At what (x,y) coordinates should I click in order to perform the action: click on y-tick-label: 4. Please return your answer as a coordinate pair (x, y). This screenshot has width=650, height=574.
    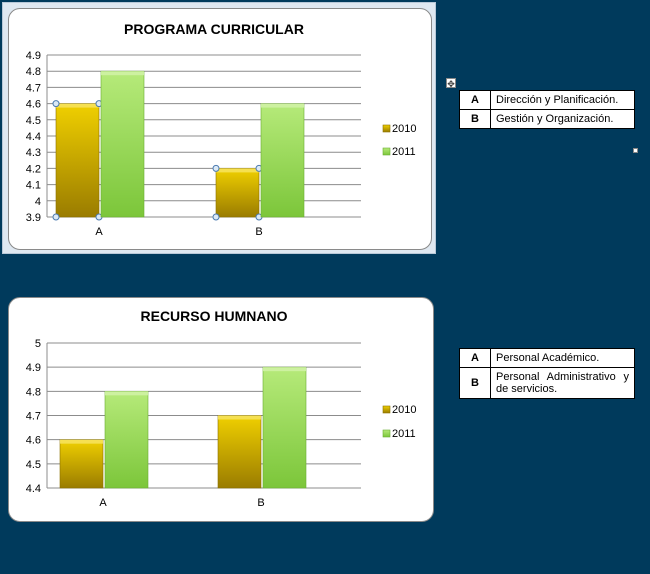
    Looking at the image, I should click on (38, 202).